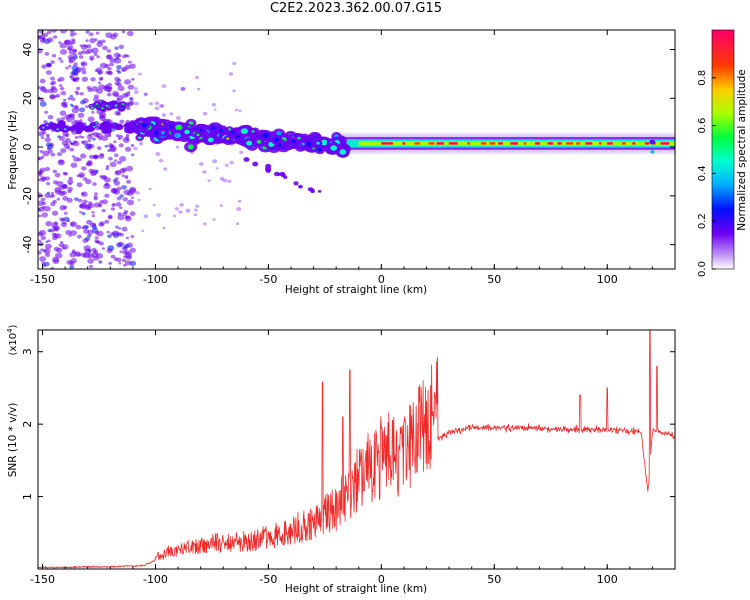  I want to click on y-tick-label: 3, so click(27, 351).